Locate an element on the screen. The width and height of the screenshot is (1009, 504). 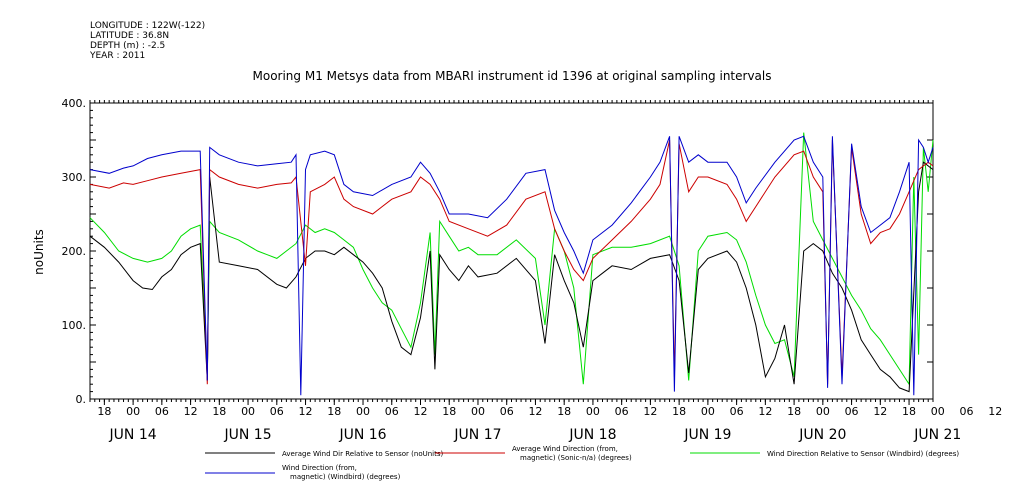
x-day-label: JUN 19 is located at coordinates (707, 435).